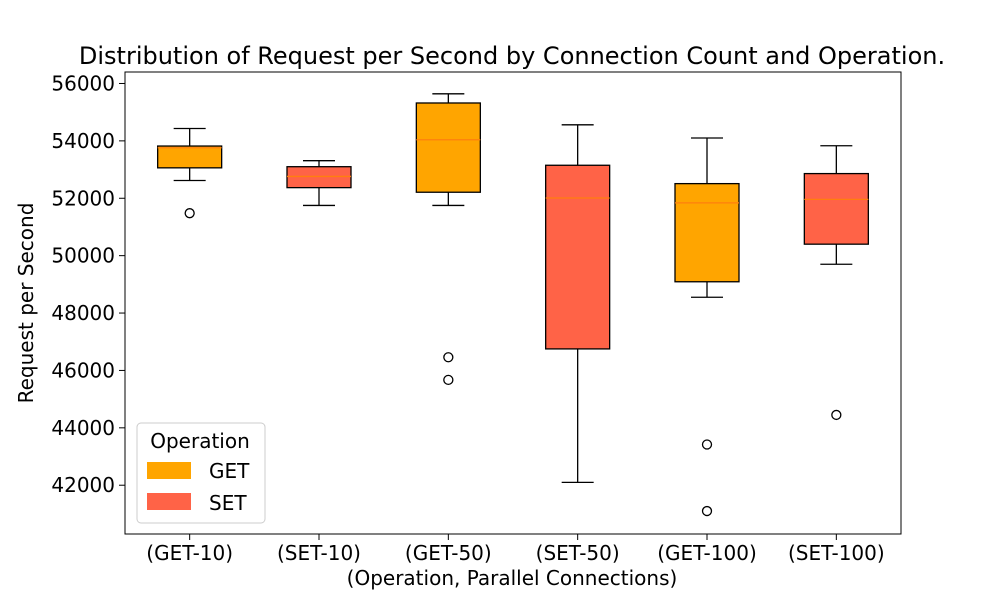 The image size is (1000, 600). I want to click on x-axis-label: (Operation, Parallel Connections), so click(512, 578).